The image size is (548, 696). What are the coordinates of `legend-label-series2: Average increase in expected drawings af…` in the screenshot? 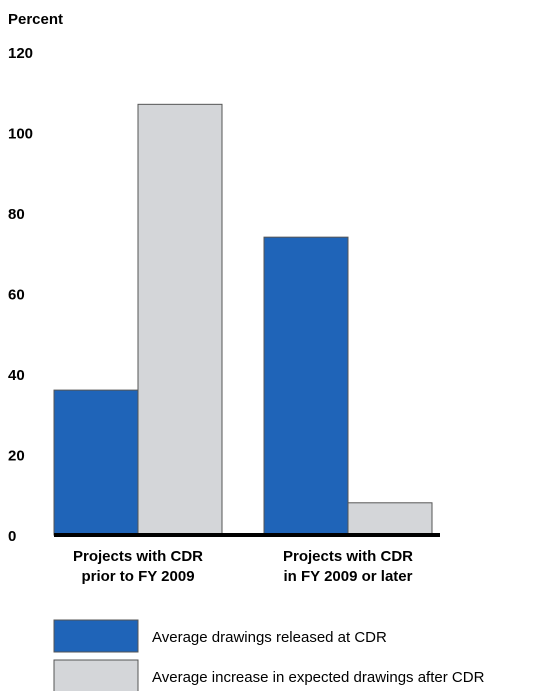 It's located at (318, 677).